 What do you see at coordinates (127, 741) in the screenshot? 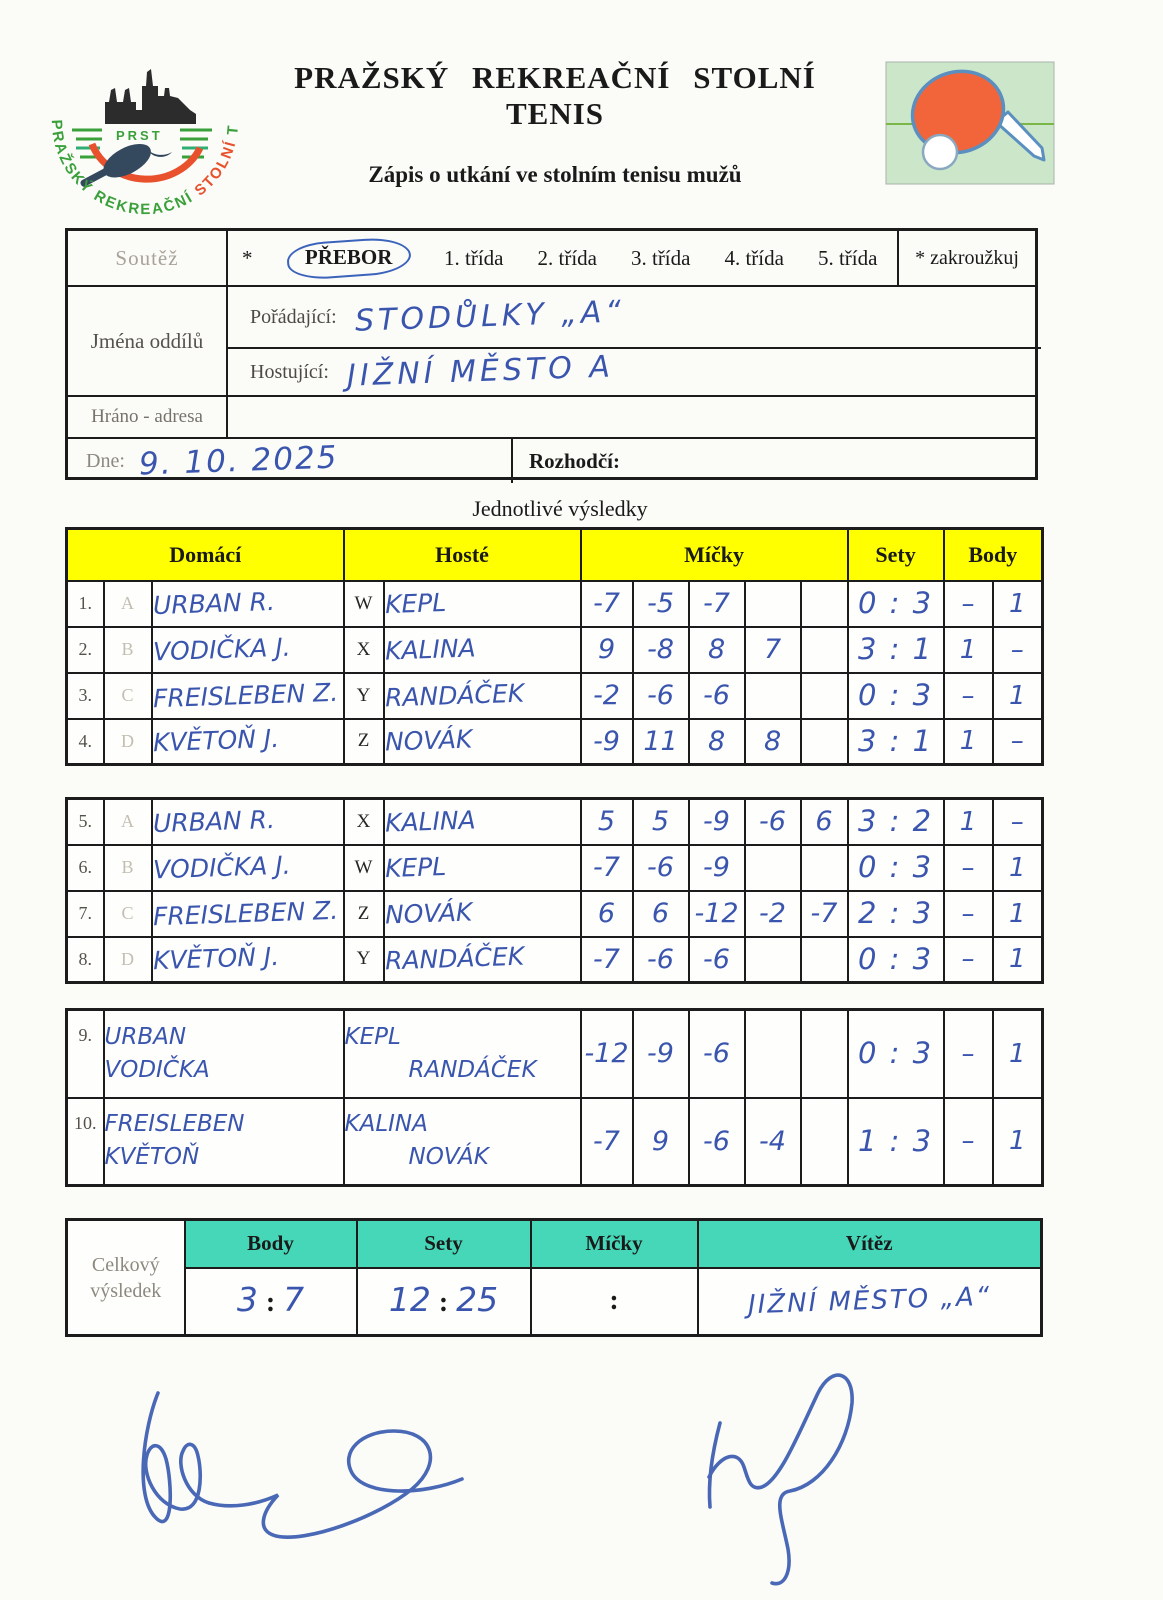
I see `home-player-code: D` at bounding box center [127, 741].